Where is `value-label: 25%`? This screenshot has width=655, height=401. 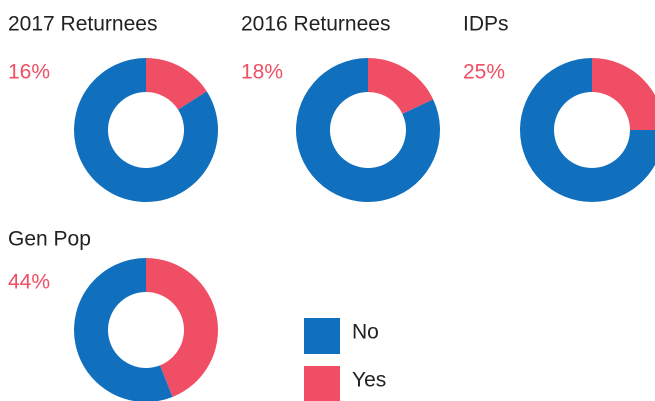
value-label: 25% is located at coordinates (484, 72).